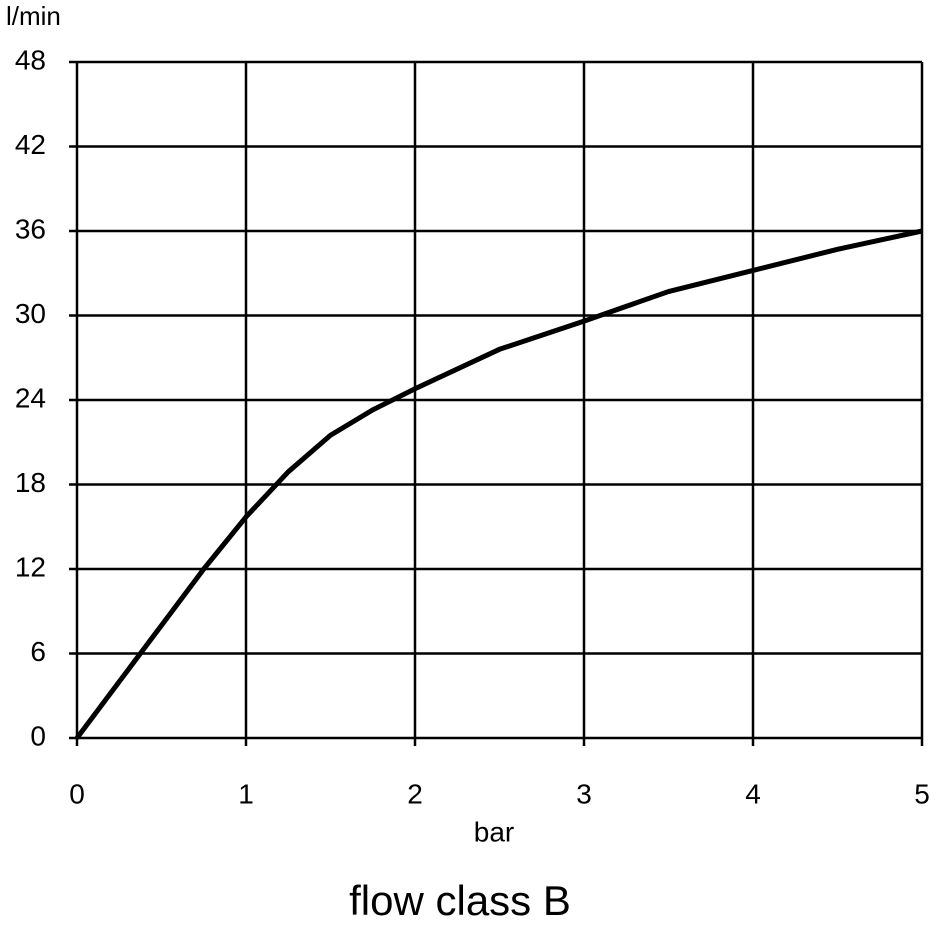 This screenshot has height=927, width=936. What do you see at coordinates (33, 16) in the screenshot?
I see `y-axis-label: l/min` at bounding box center [33, 16].